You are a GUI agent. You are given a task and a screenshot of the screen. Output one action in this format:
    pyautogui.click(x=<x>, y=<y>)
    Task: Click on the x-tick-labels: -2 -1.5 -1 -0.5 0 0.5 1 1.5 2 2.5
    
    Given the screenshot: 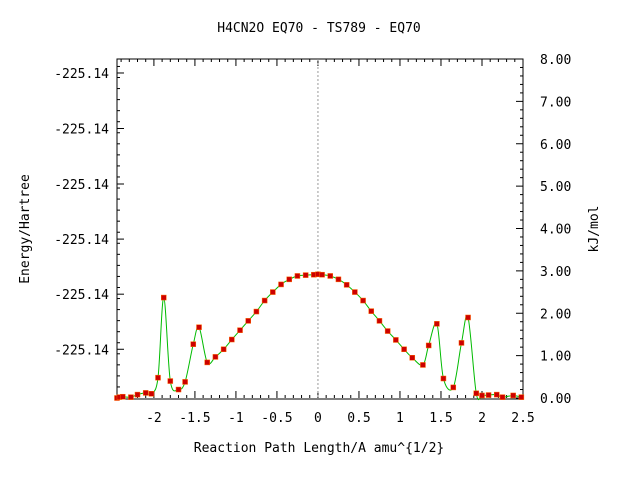 What is the action you would take?
    pyautogui.click(x=340, y=418)
    